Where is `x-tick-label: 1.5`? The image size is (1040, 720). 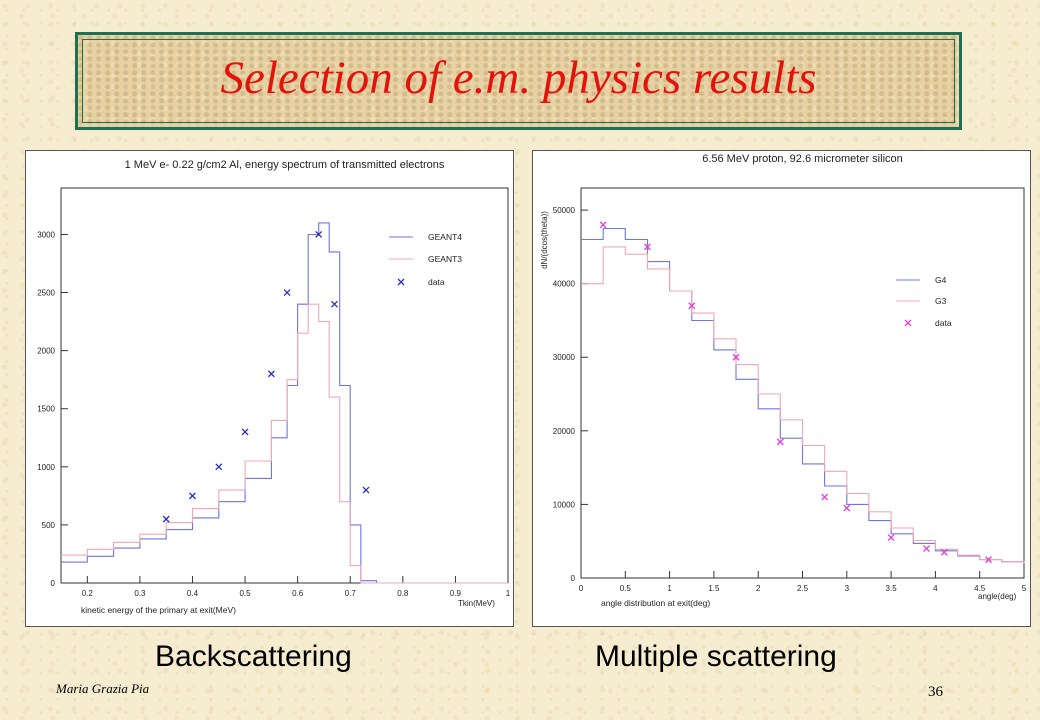 x-tick-label: 1.5 is located at coordinates (714, 588).